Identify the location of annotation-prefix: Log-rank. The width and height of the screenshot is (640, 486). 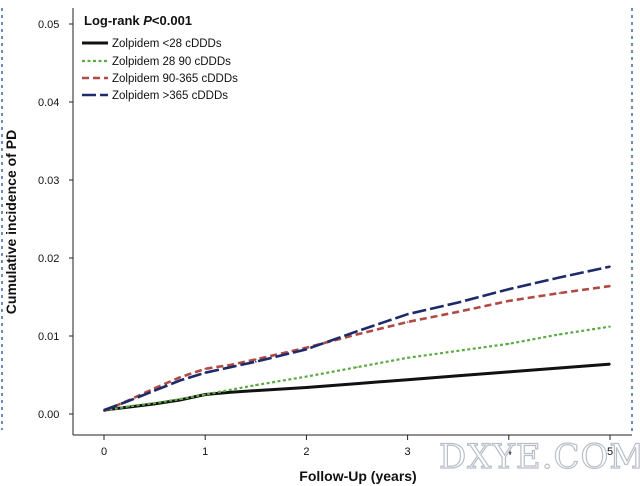
(113, 20).